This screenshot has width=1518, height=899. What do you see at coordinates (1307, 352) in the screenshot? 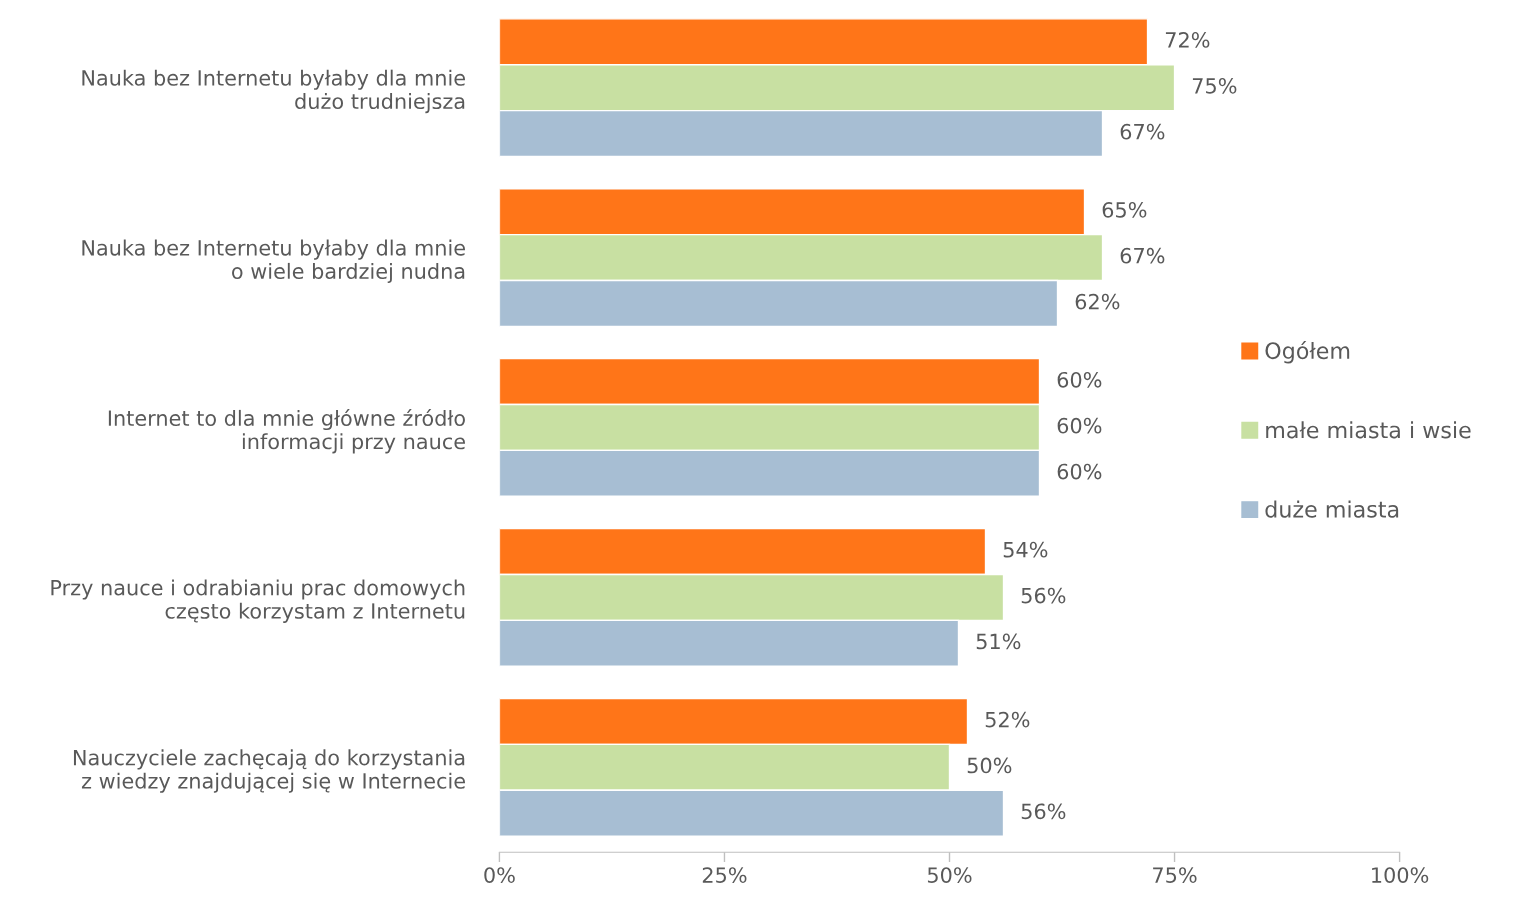
I see `legend-label: Ogółem` at bounding box center [1307, 352].